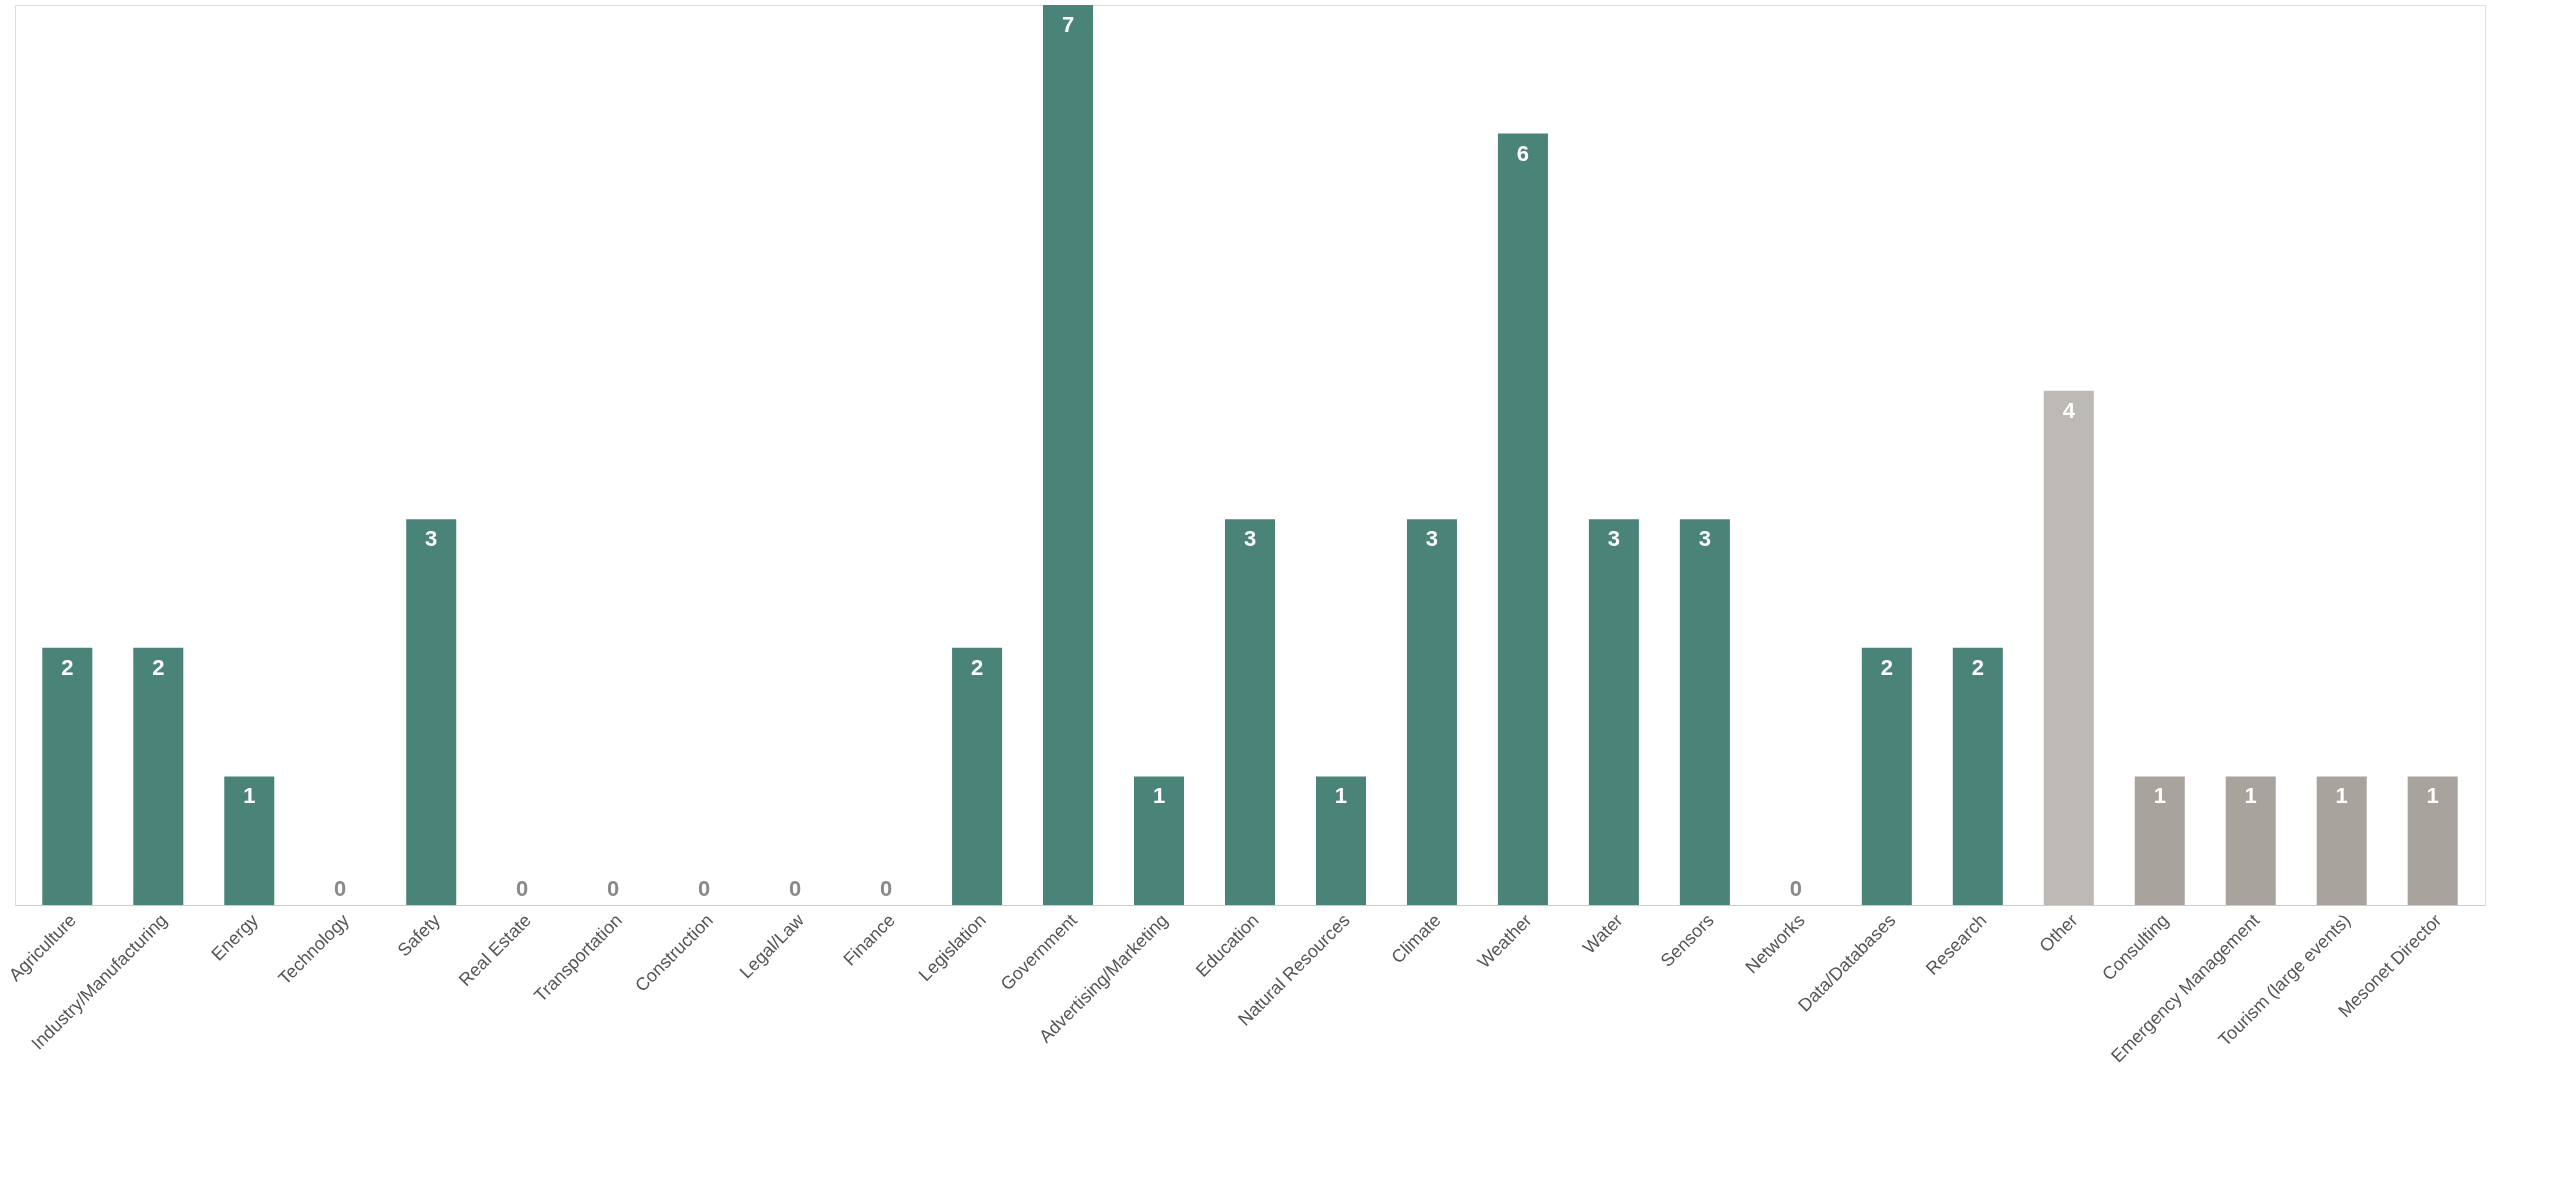  What do you see at coordinates (1068, 24) in the screenshot?
I see `data-label: 7` at bounding box center [1068, 24].